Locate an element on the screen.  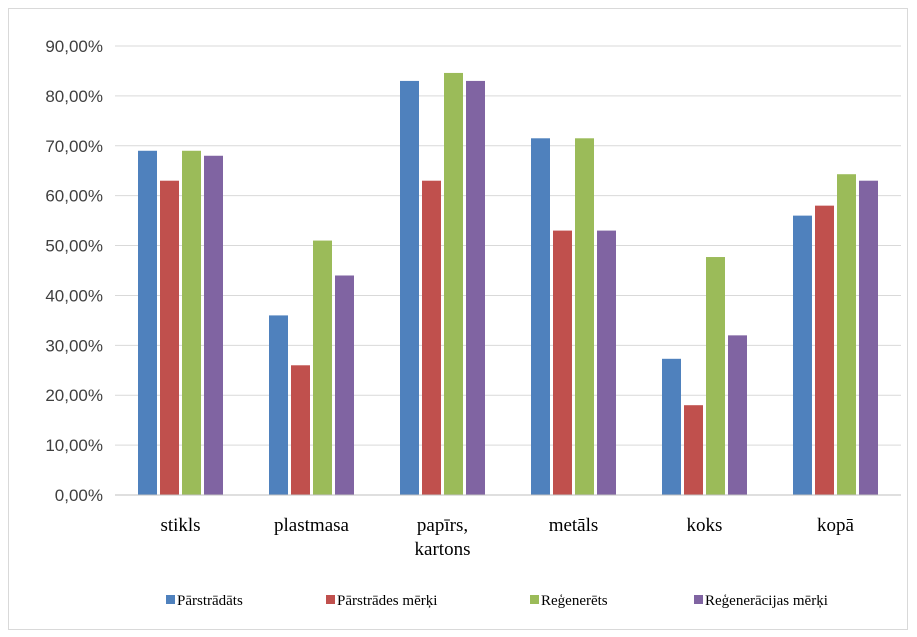
x-tick-label: kopā is located at coordinates (836, 525).